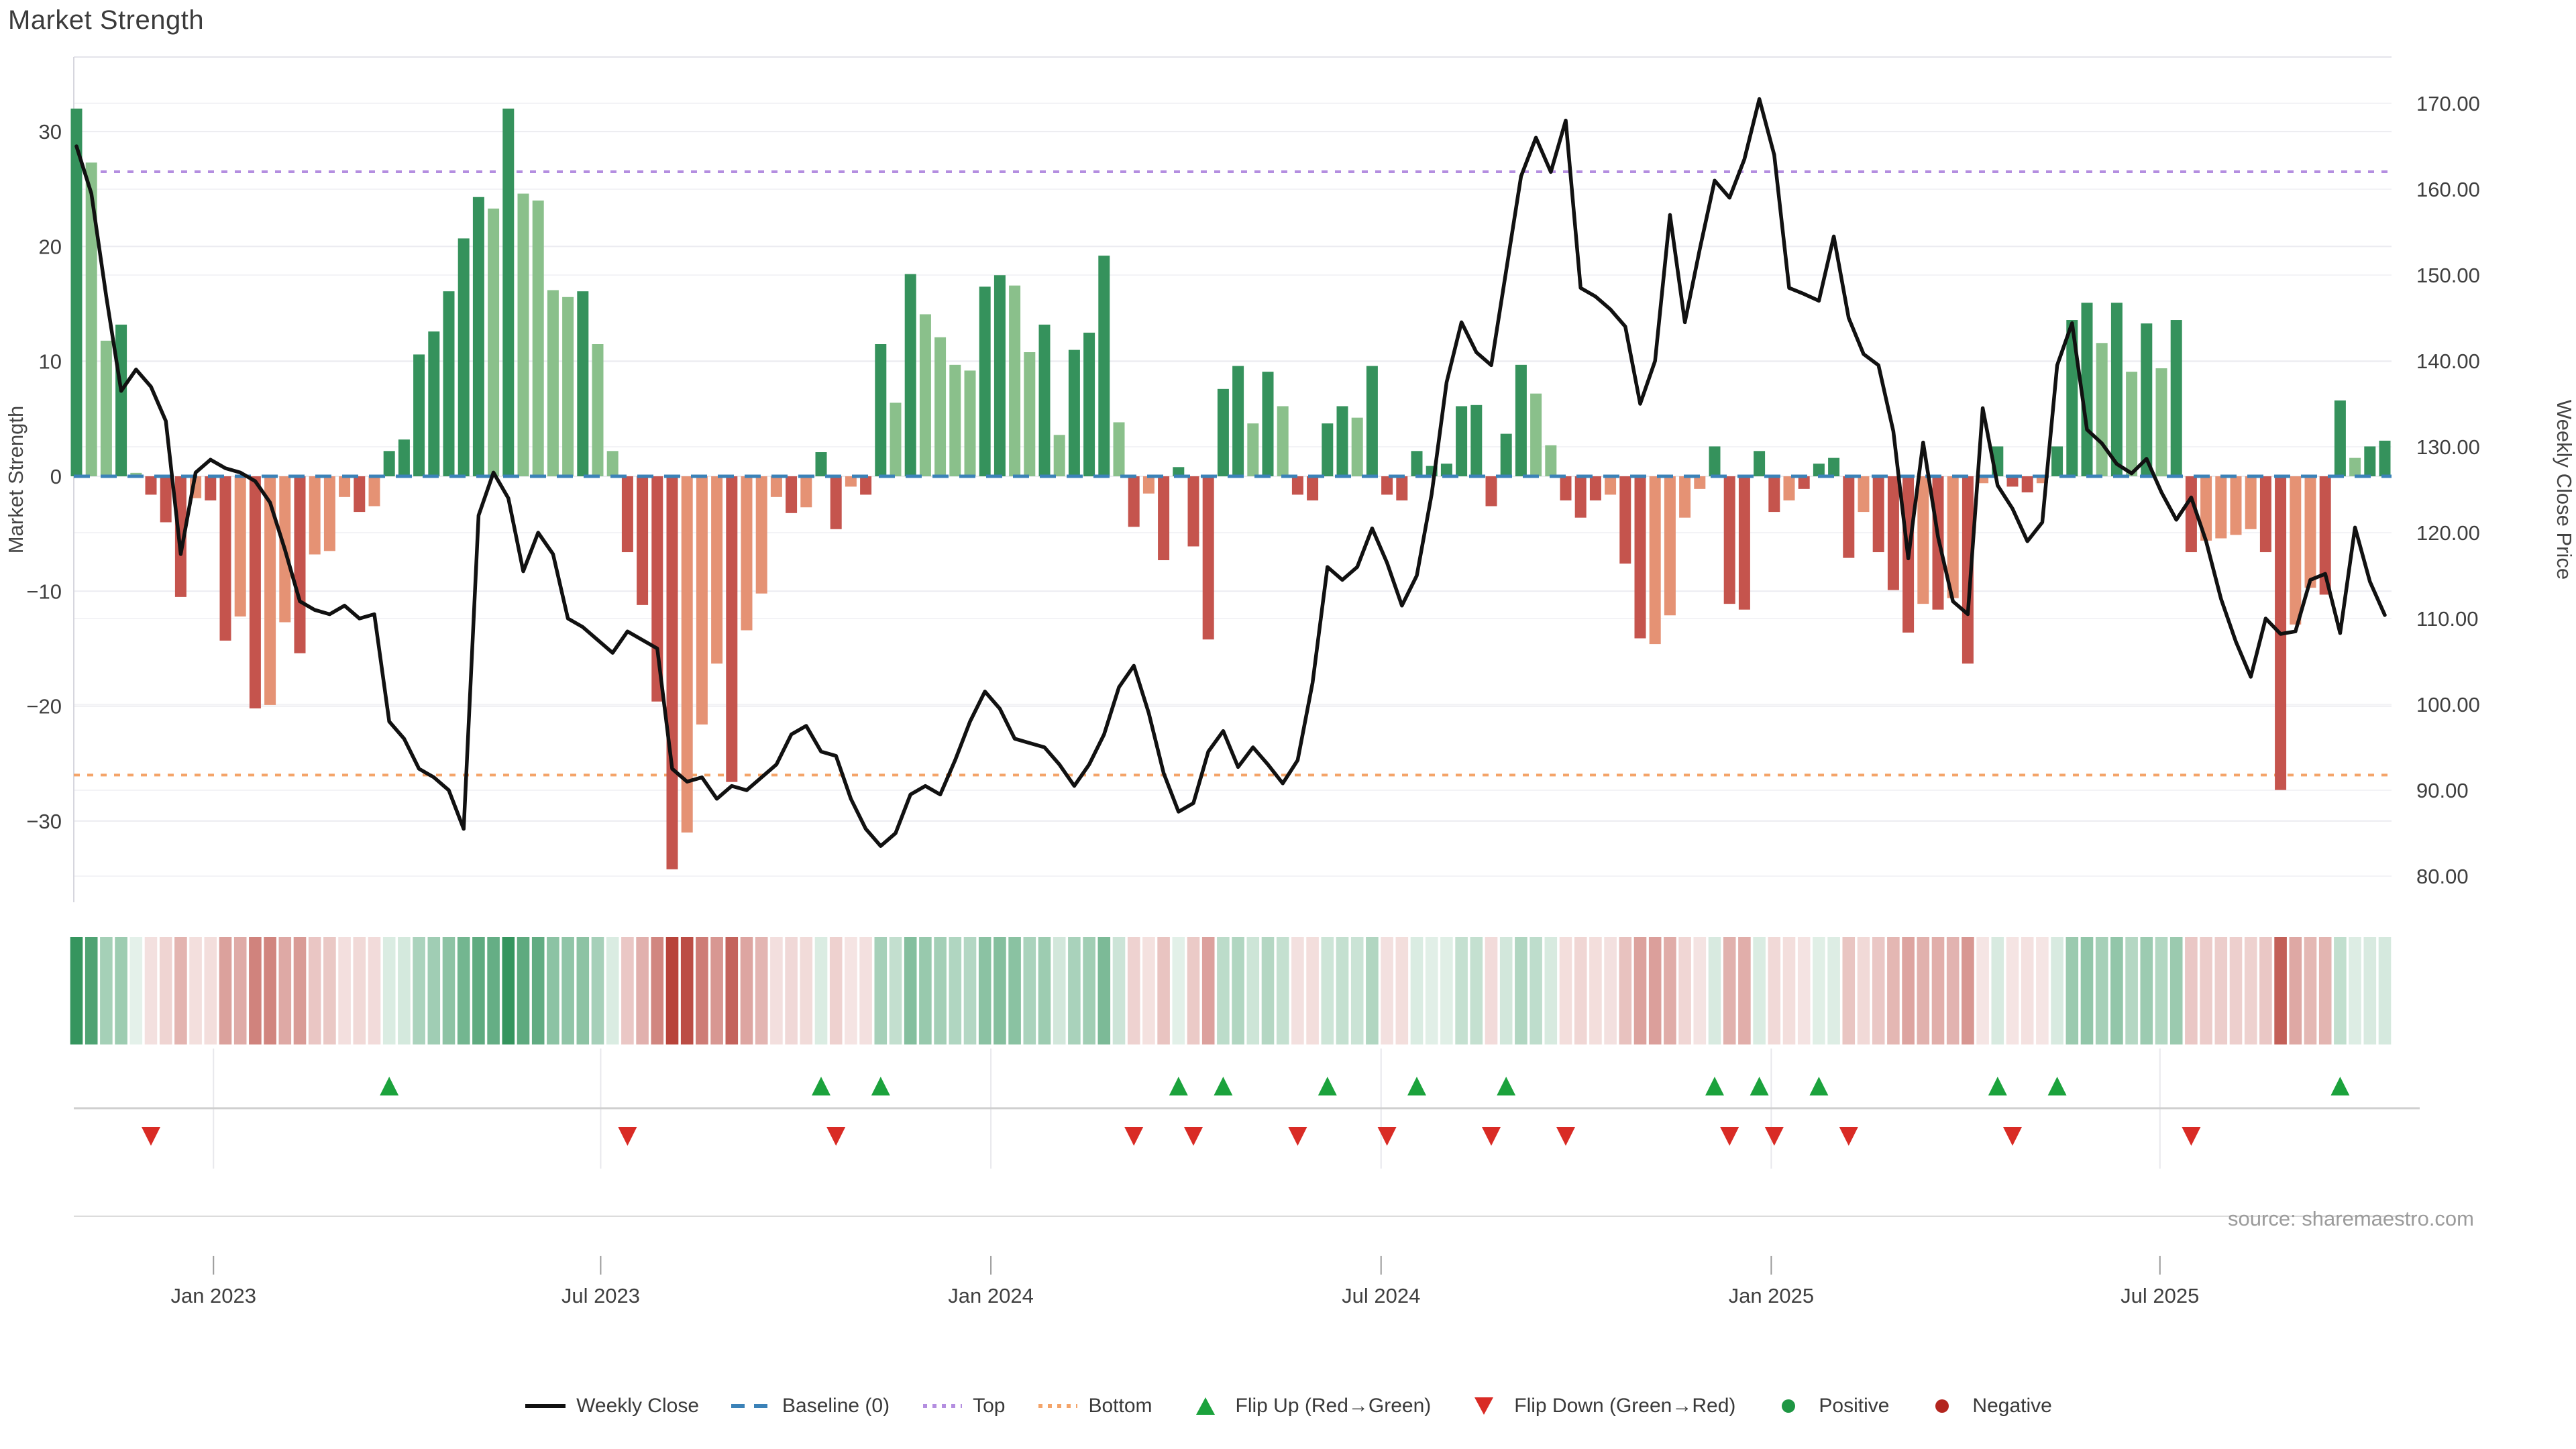 The image size is (2576, 1449). What do you see at coordinates (1827, 1406) in the screenshot?
I see `legend-item: Positive` at bounding box center [1827, 1406].